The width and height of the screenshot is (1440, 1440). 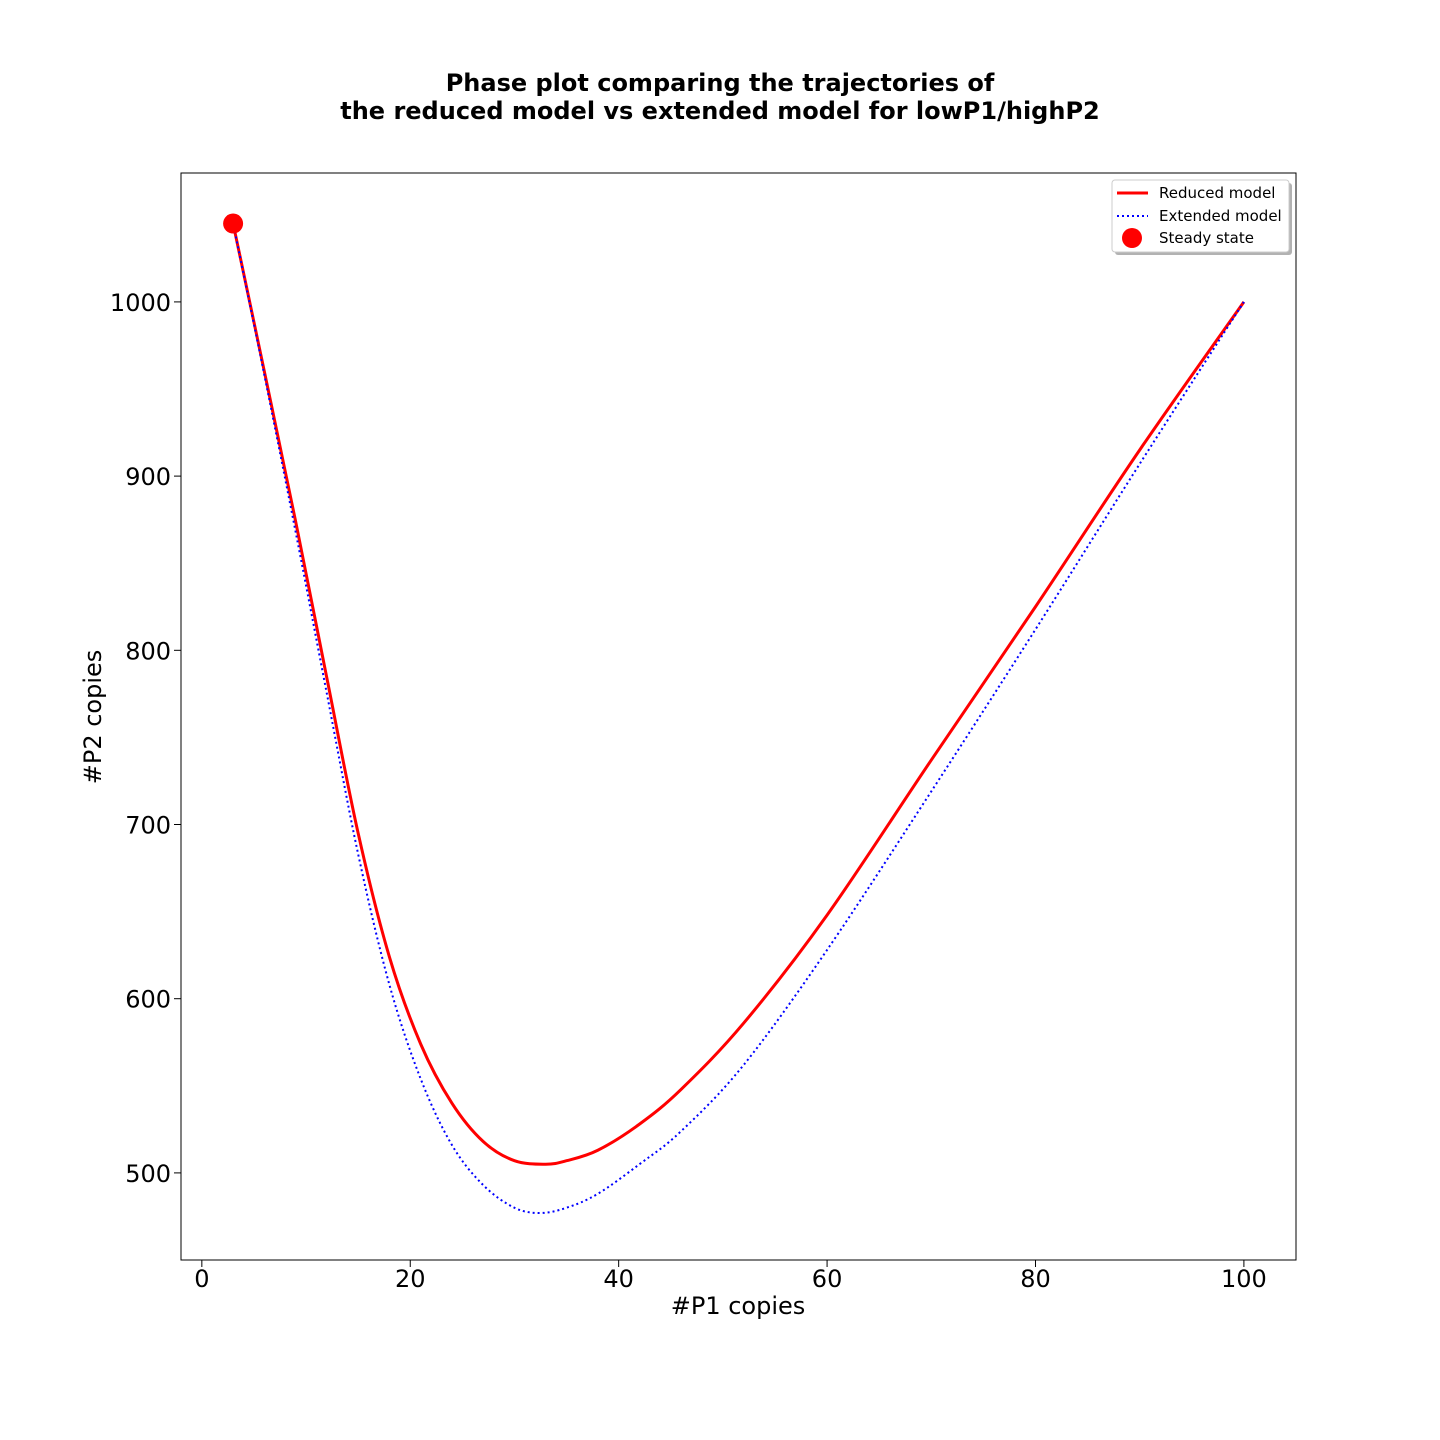 What do you see at coordinates (738, 1306) in the screenshot?
I see `x-axis-label: #P1 copies` at bounding box center [738, 1306].